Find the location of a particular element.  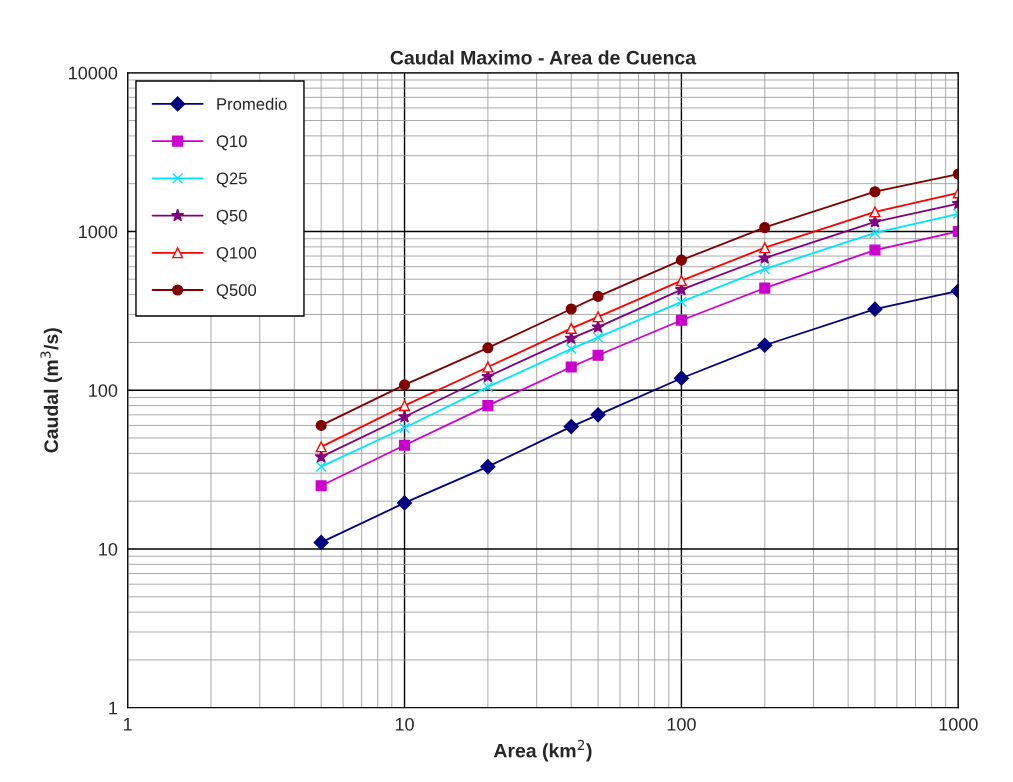

chart-title: Caudal Maximo - Area de Cuenca is located at coordinates (543, 57).